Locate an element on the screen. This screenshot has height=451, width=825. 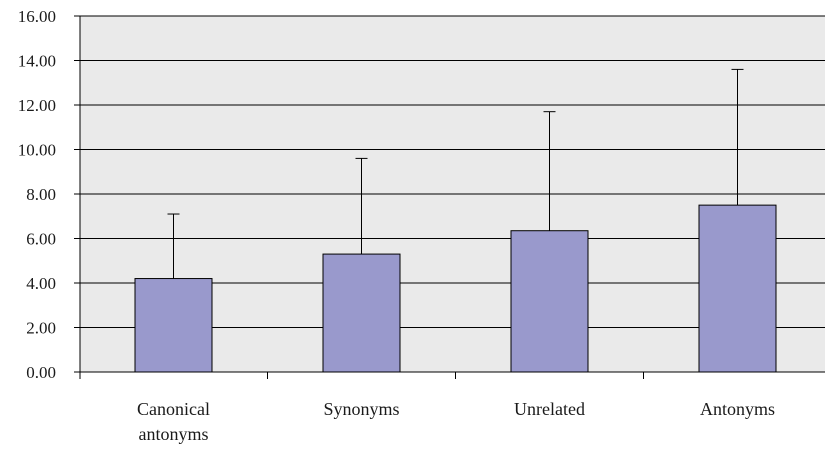
x-category-label-line: antonyms is located at coordinates (174, 434).